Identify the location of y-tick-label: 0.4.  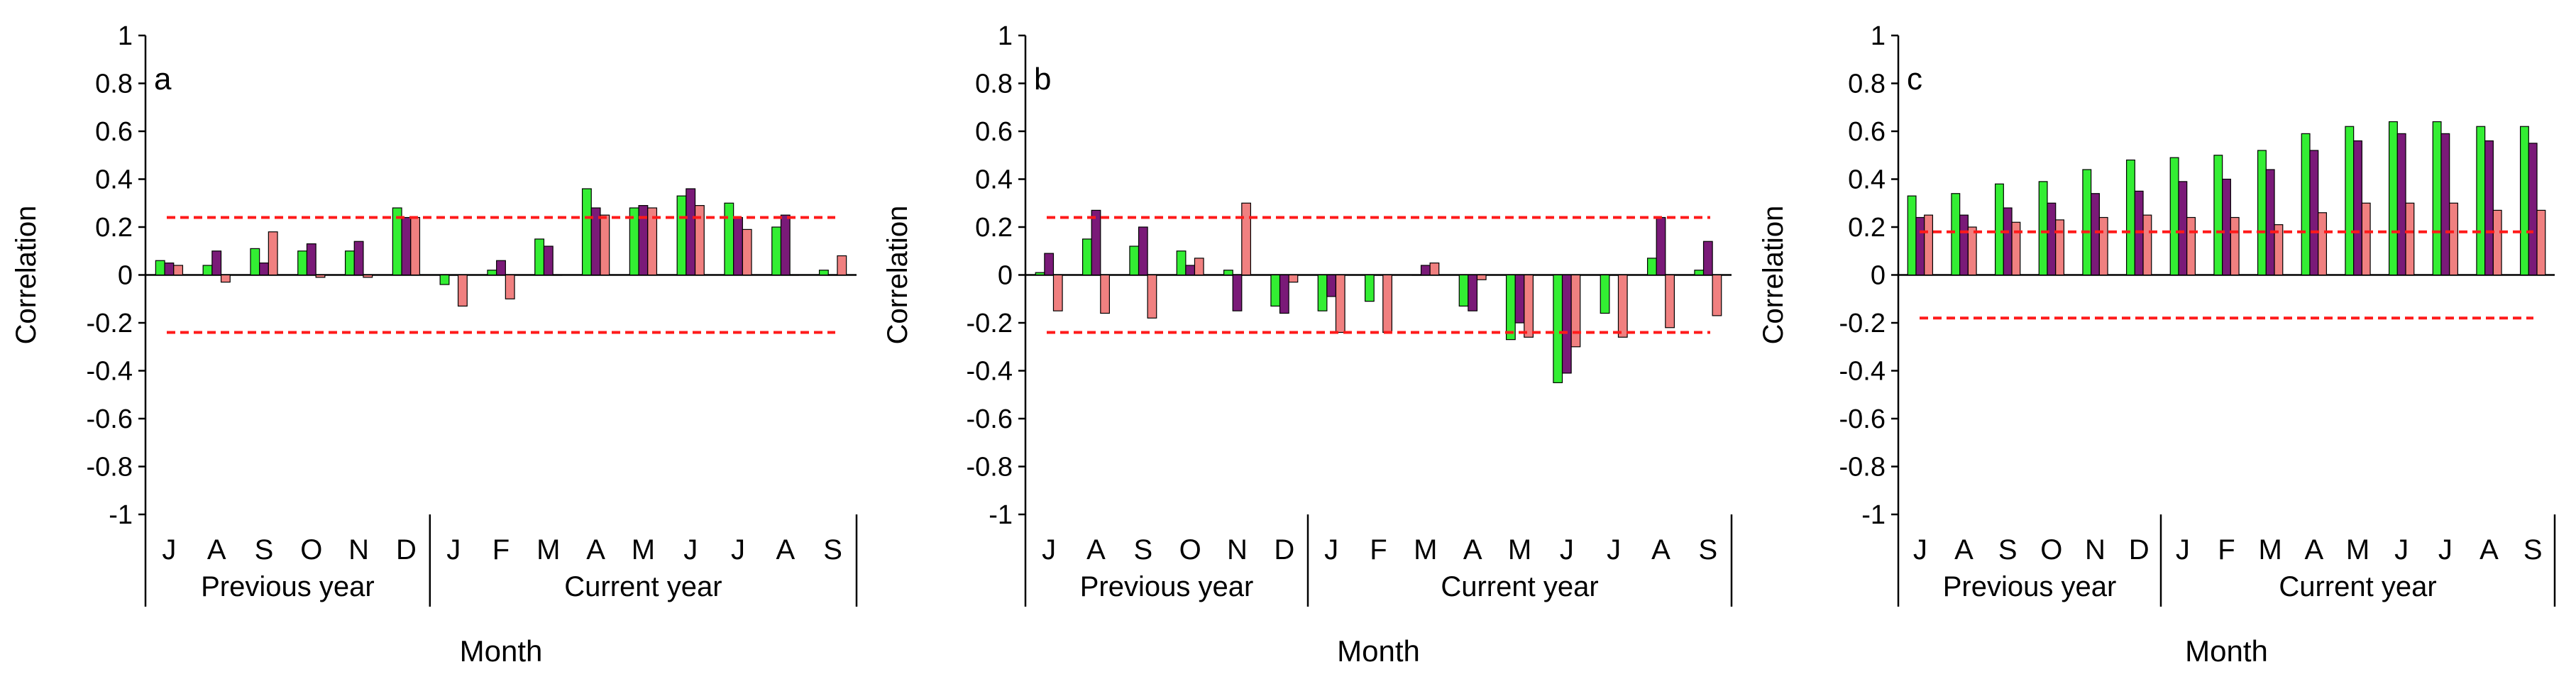
(1867, 180).